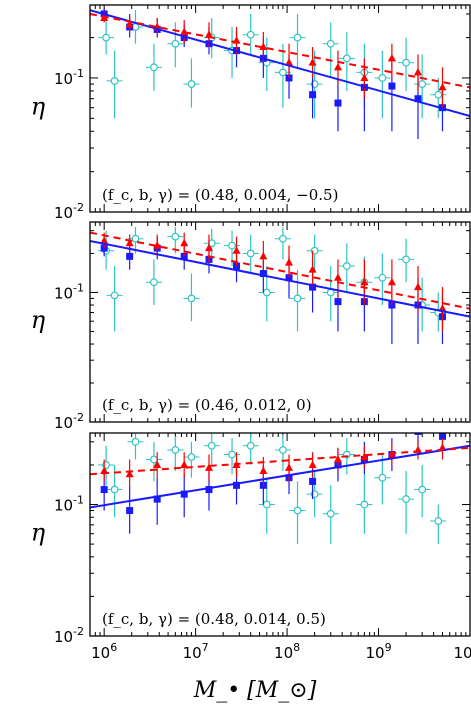  What do you see at coordinates (378, 651) in the screenshot?
I see `x-tick-label: 10⁹` at bounding box center [378, 651].